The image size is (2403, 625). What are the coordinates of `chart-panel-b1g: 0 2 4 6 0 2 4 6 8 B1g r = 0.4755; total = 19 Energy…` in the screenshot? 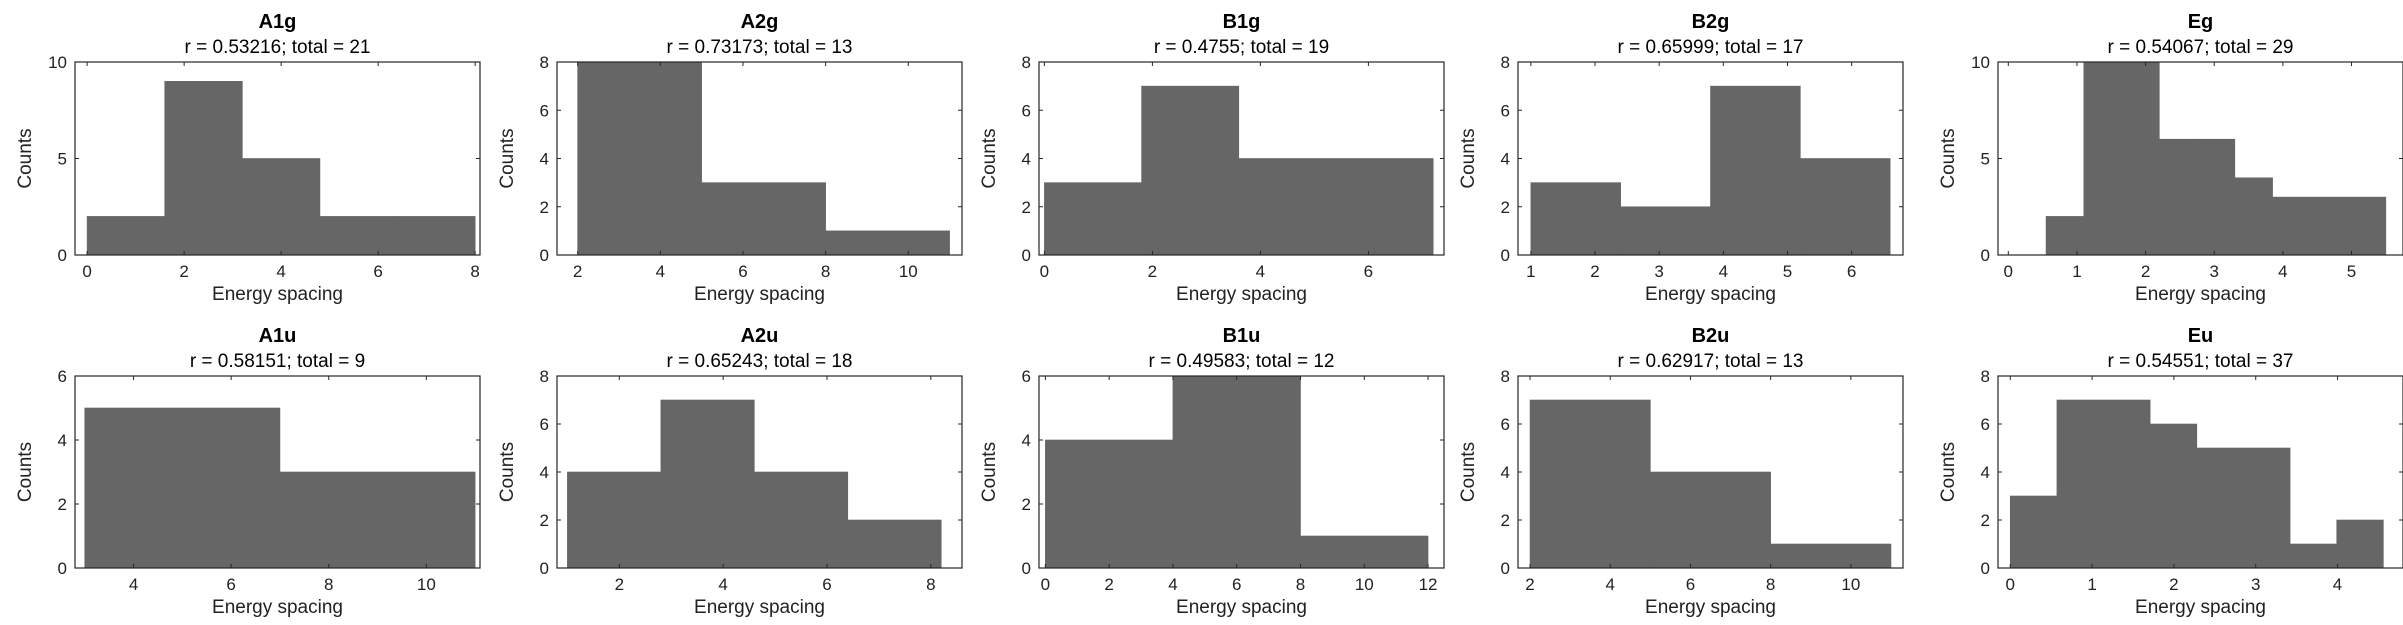 It's located at (1212, 158).